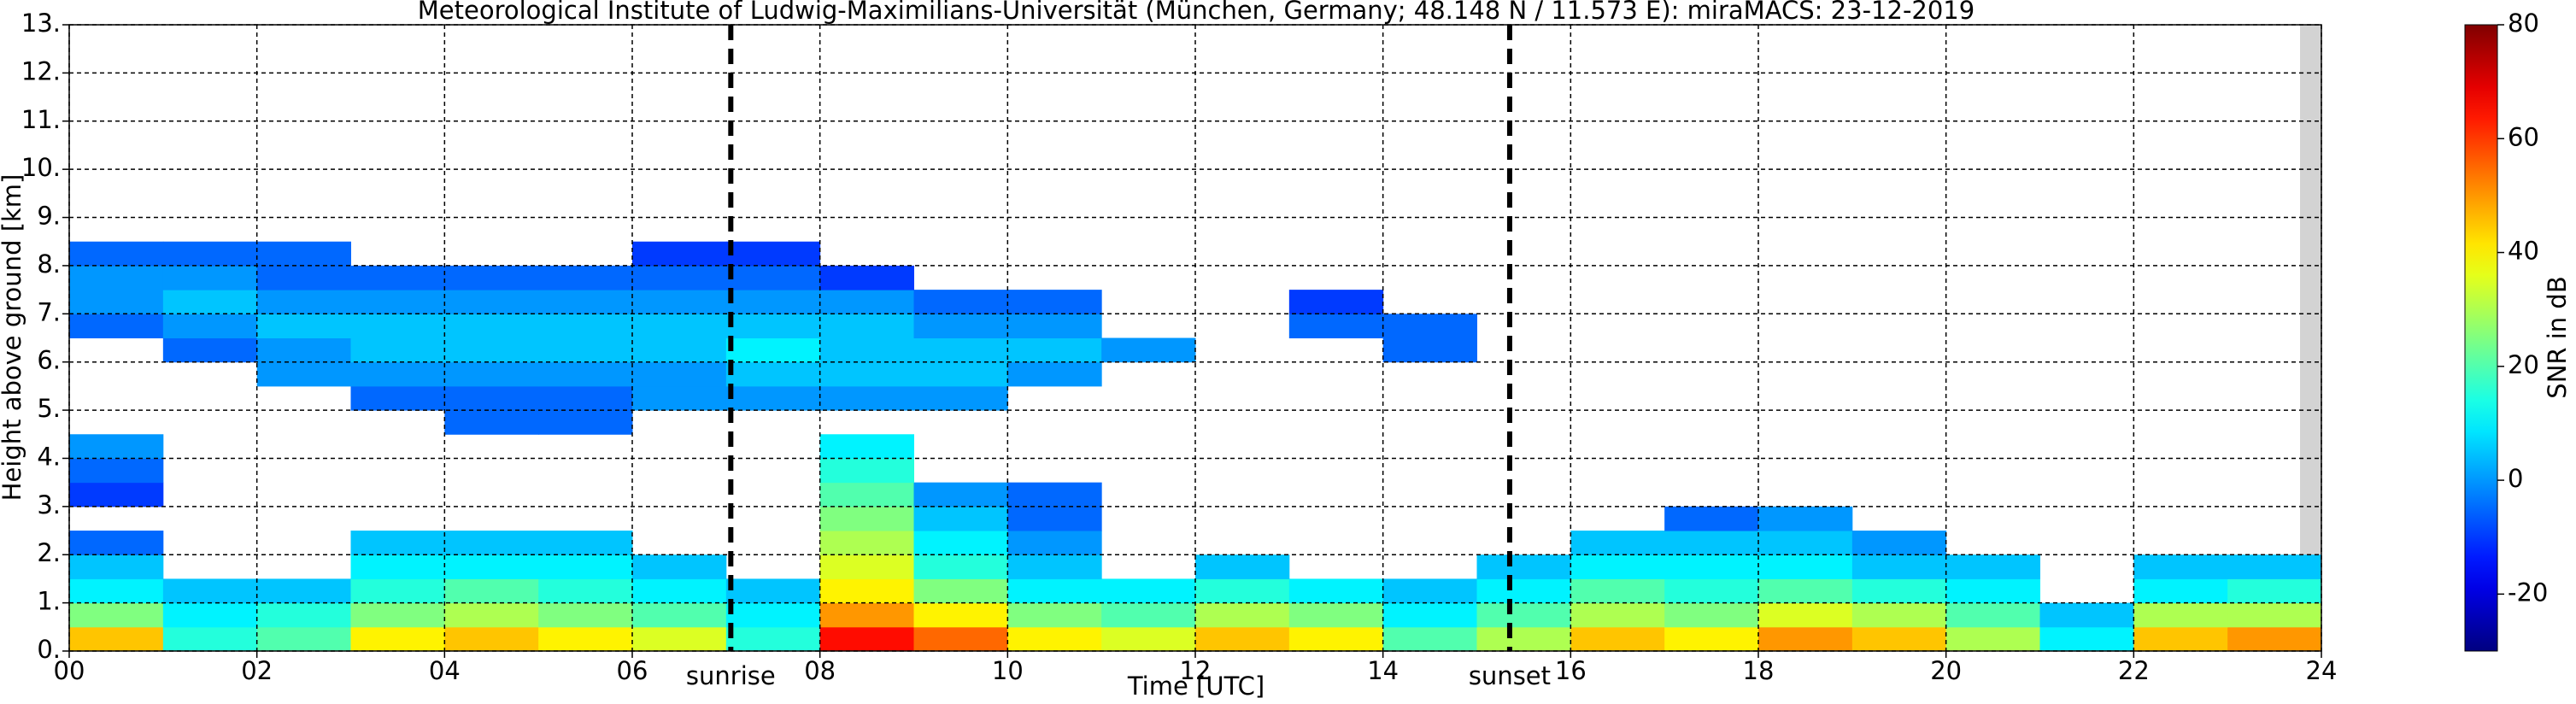 The image size is (2576, 704). Describe the element at coordinates (2557, 337) in the screenshot. I see `colorbar-label: SNR in dB` at that location.